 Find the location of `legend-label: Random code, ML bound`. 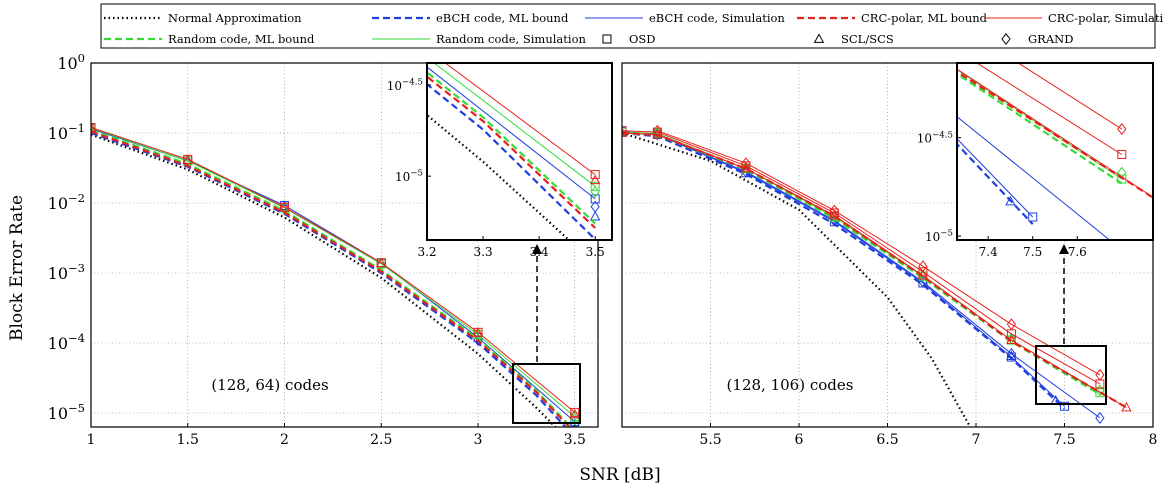

legend-label: Random code, ML bound is located at coordinates (241, 39).